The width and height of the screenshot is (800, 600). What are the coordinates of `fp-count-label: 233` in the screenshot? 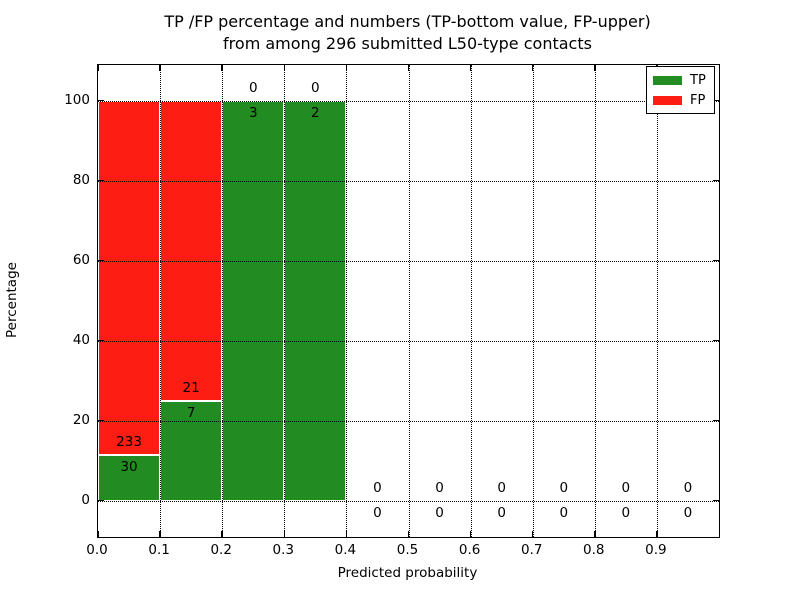 It's located at (129, 441).